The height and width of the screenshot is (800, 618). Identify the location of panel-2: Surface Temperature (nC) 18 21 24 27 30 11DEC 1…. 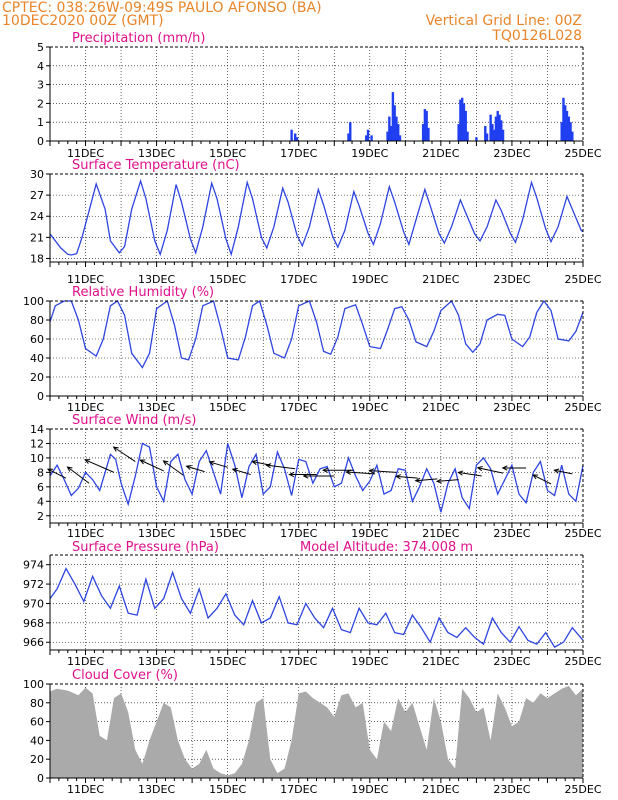
(316, 222).